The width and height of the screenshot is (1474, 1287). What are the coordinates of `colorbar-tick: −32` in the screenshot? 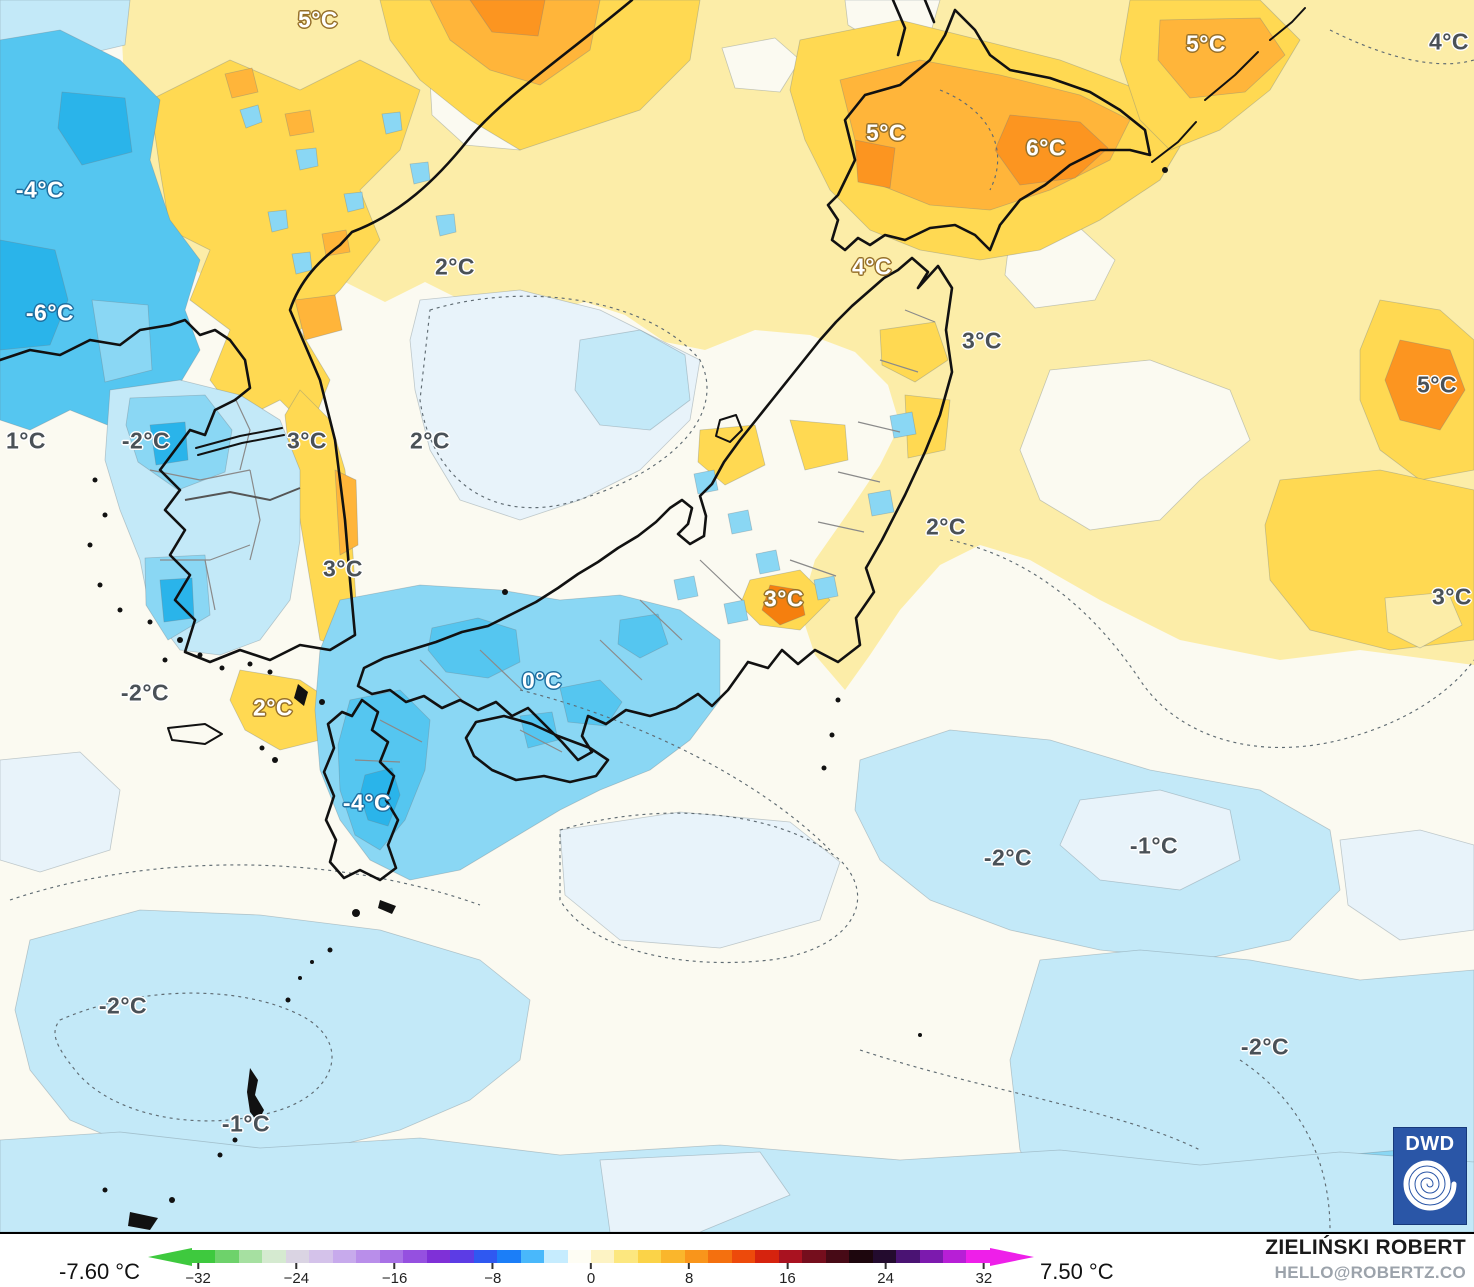 It's located at (198, 1275).